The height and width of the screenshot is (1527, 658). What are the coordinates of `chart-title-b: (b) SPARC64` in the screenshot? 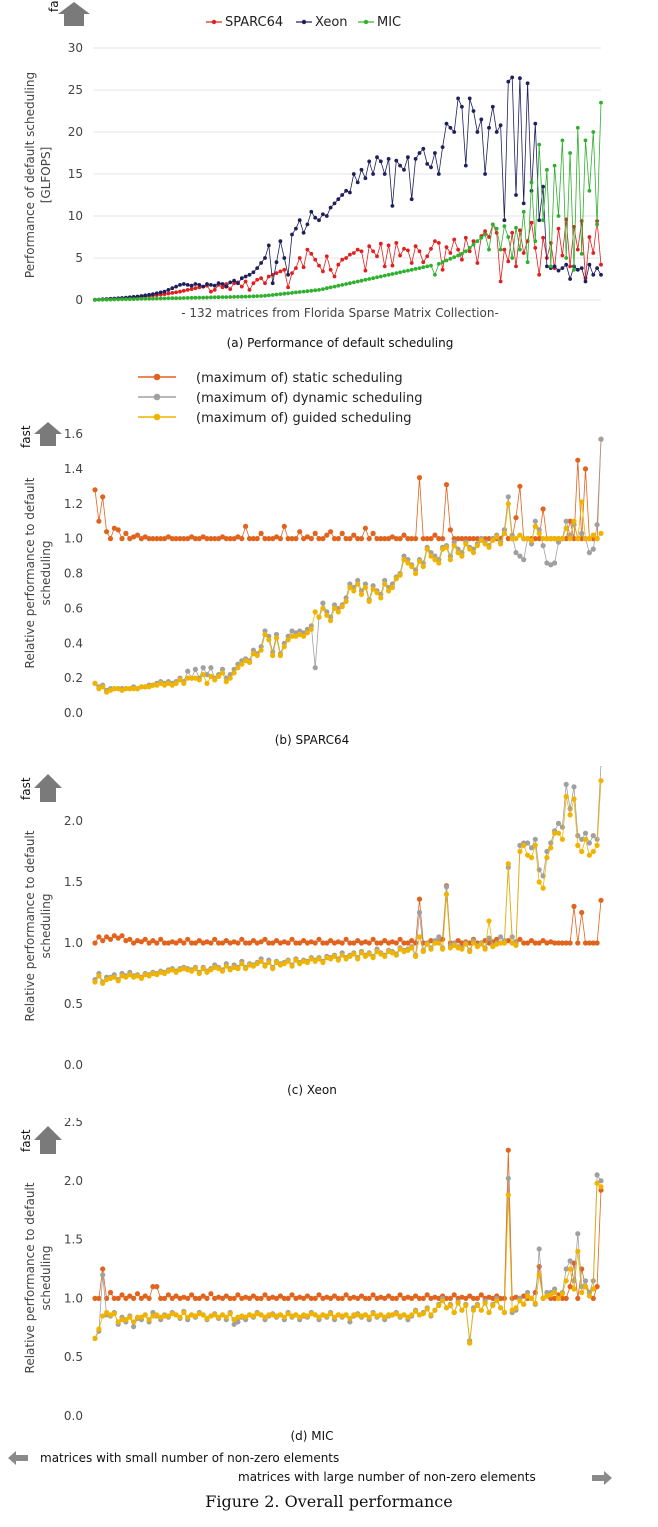 It's located at (312, 740).